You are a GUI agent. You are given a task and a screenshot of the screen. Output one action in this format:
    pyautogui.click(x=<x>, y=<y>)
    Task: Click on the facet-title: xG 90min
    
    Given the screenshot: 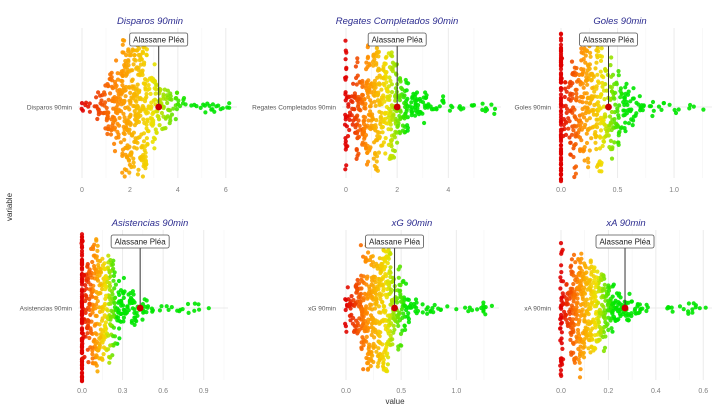 What is the action you would take?
    pyautogui.click(x=412, y=223)
    